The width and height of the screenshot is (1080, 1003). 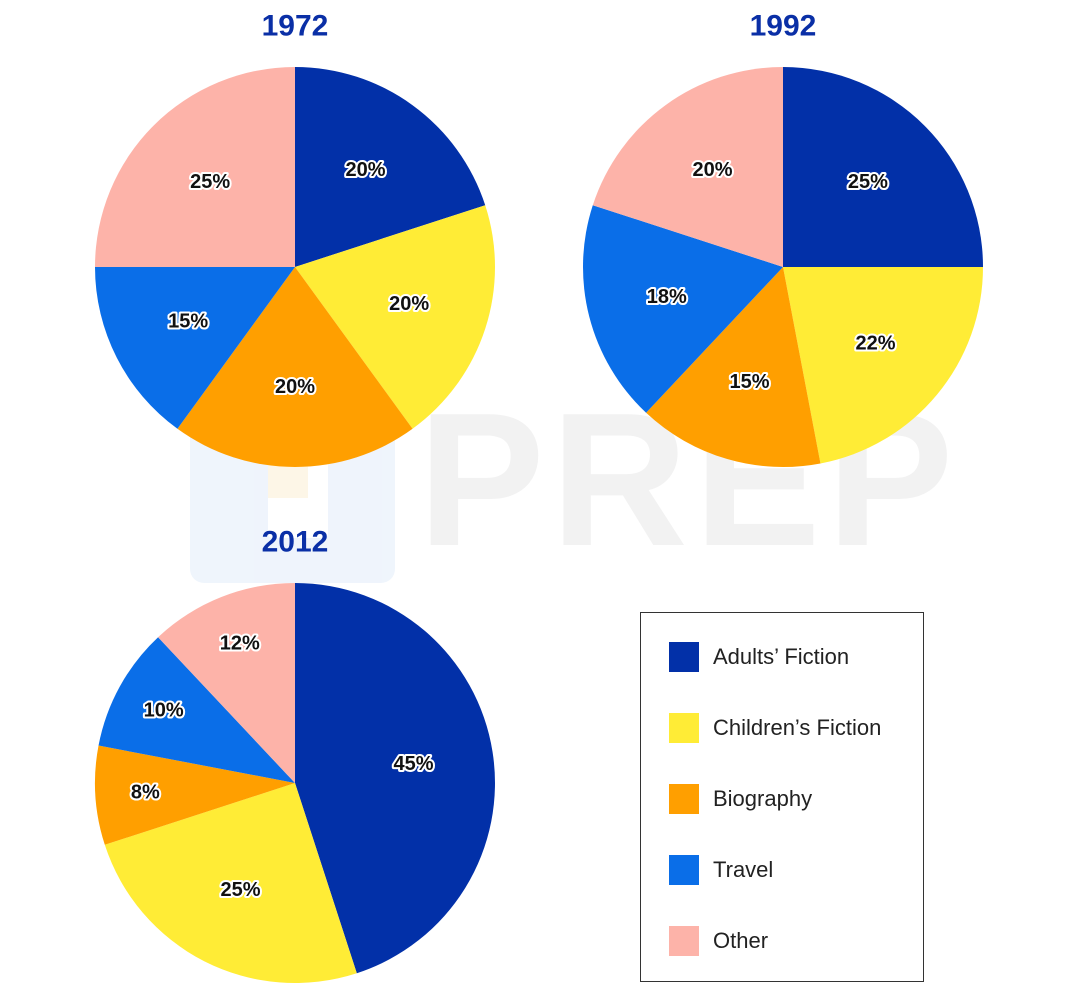 I want to click on data-label-childrens-fiction: 25%, so click(x=240, y=890).